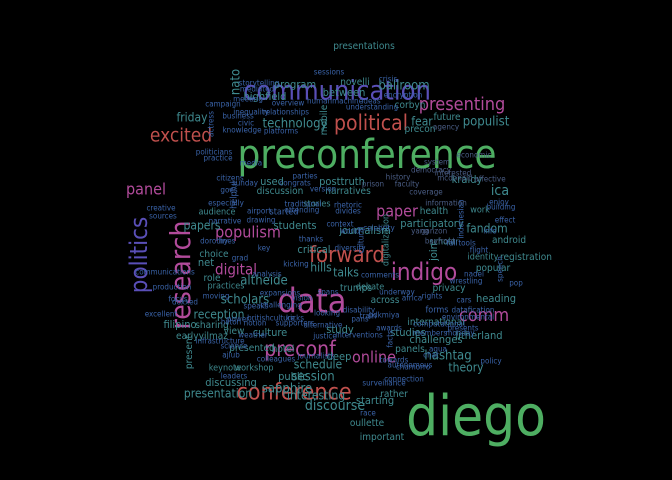 The height and width of the screenshot is (480, 672). I want to click on cloud-word-presenting: presenting, so click(462, 104).